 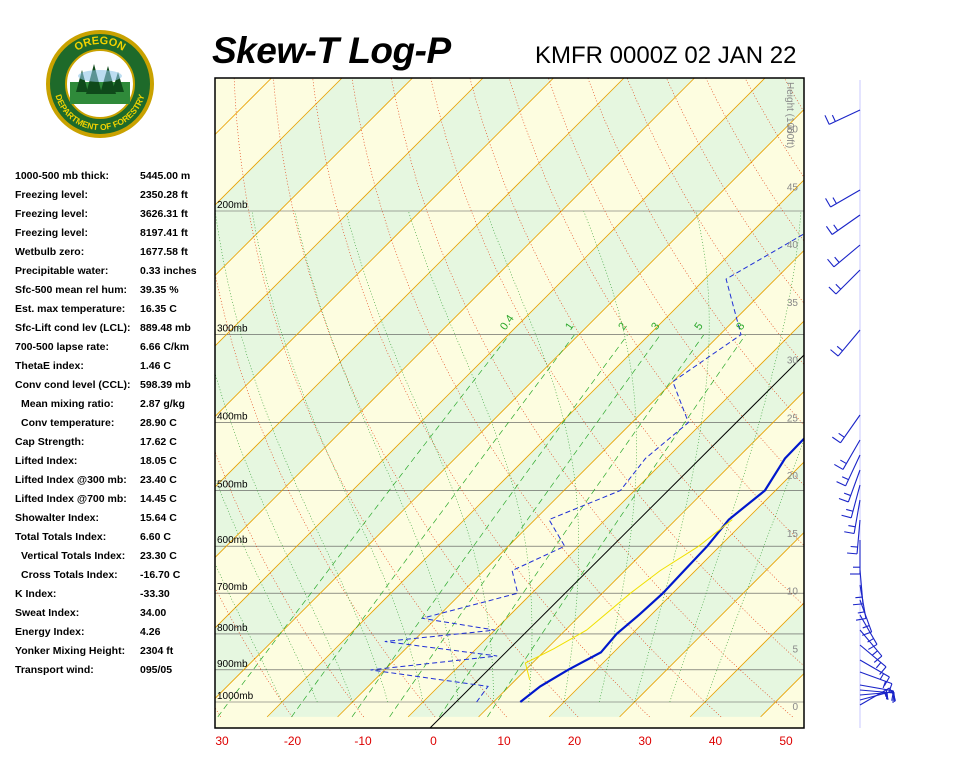 I want to click on x-tick-label: -20, so click(x=293, y=741).